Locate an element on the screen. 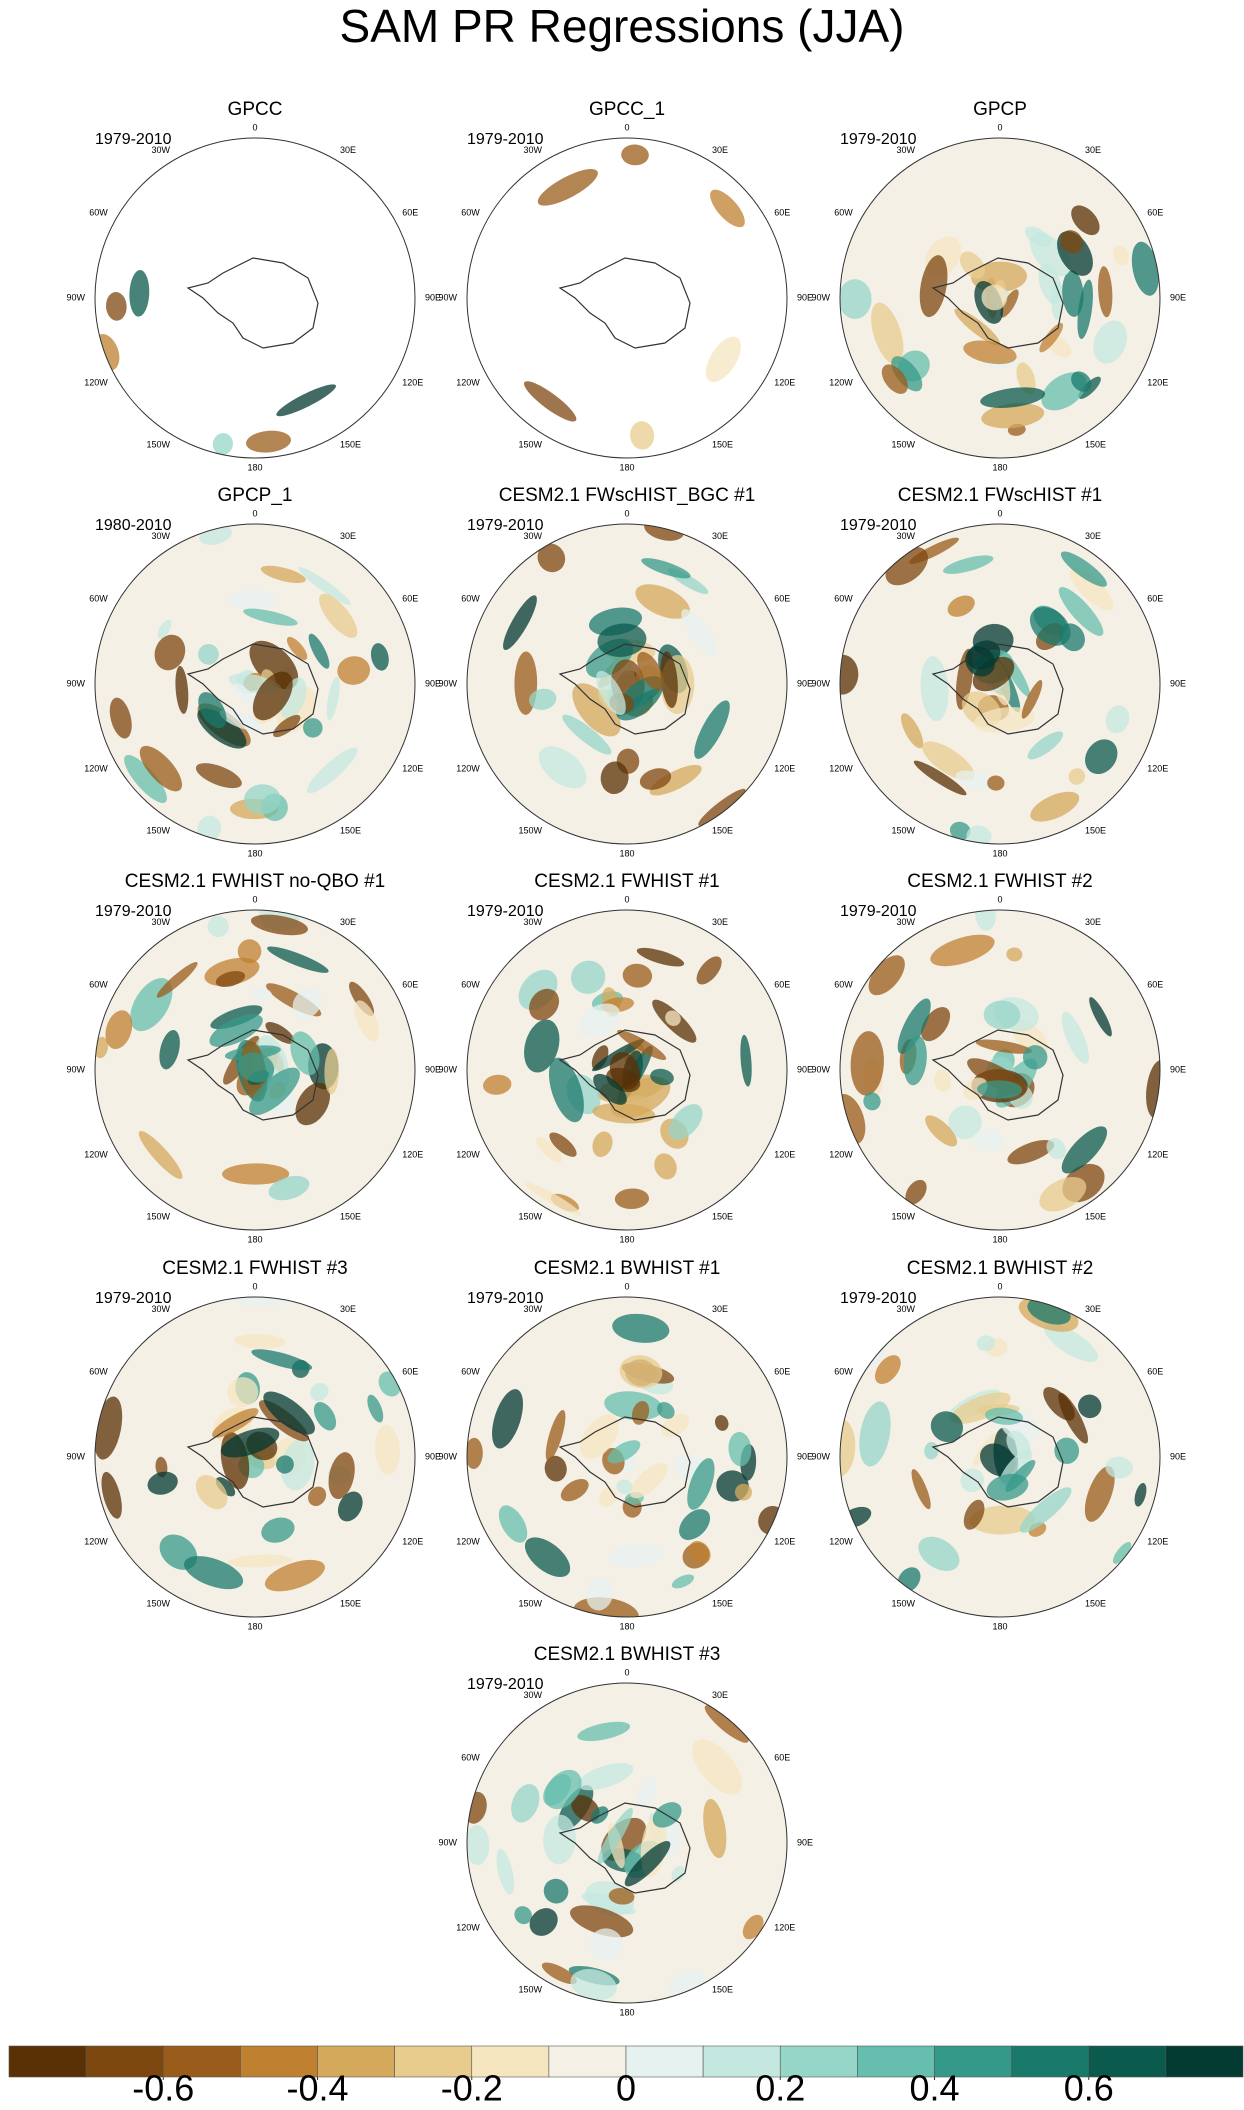 The height and width of the screenshot is (2110, 1244). longitude-label: 120E is located at coordinates (412, 382).